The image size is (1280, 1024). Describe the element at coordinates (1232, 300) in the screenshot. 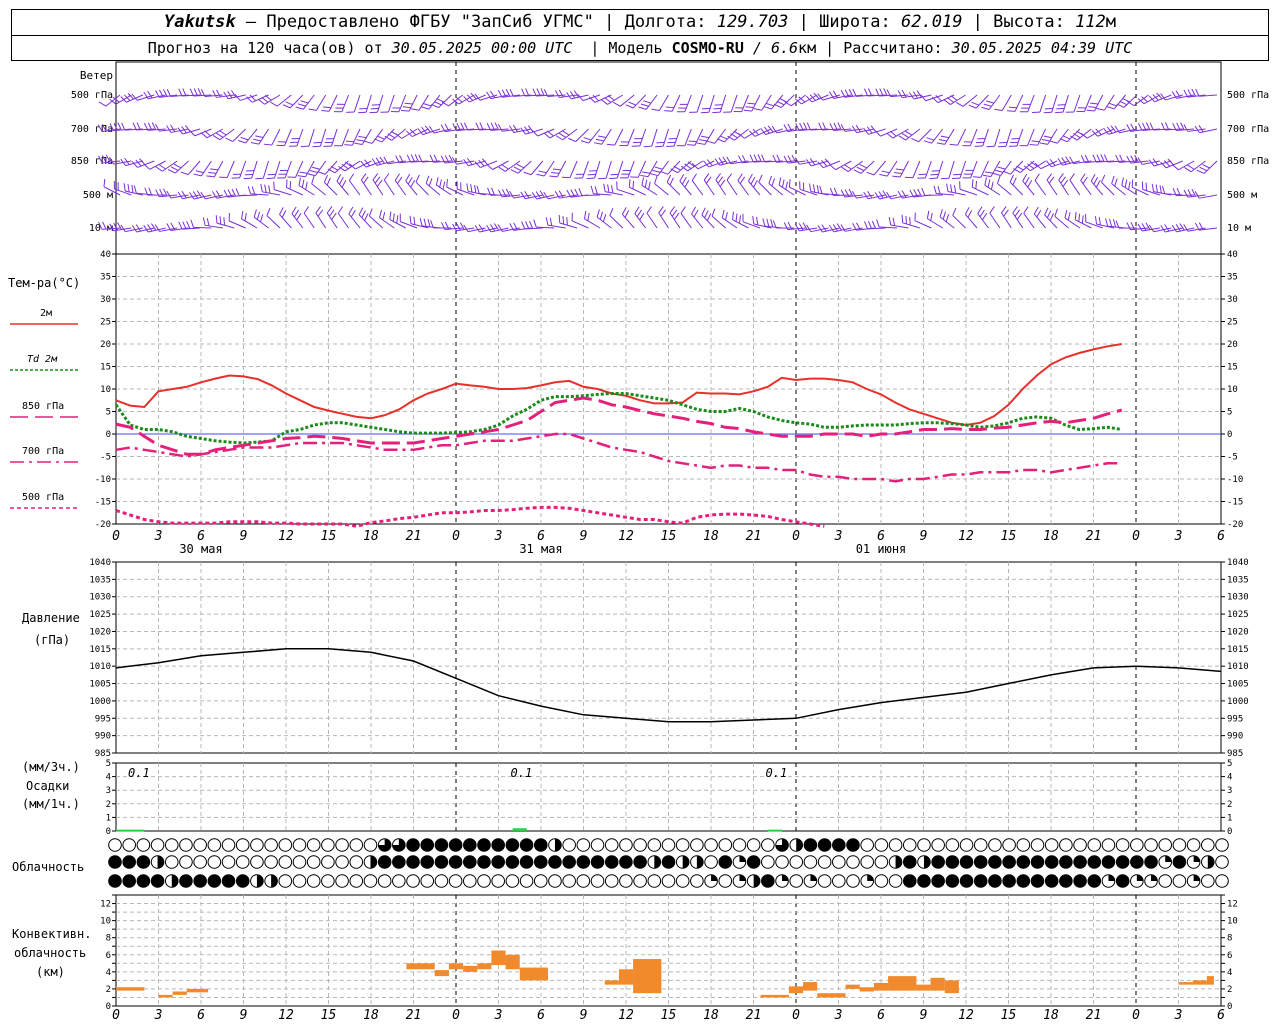

I see `temp-ytick-label: 30` at that location.